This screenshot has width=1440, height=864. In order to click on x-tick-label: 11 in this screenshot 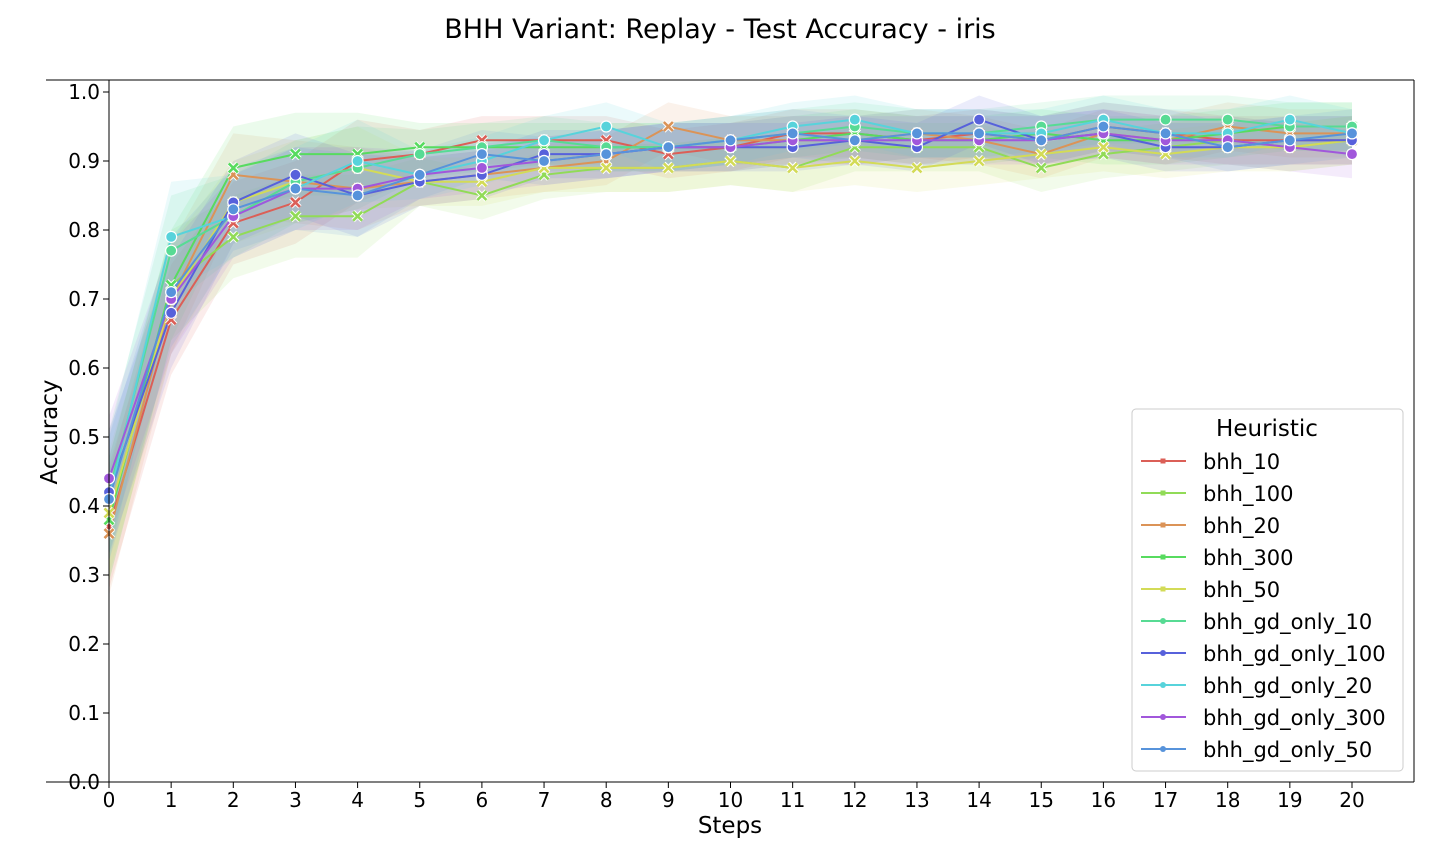, I will do `click(792, 800)`.